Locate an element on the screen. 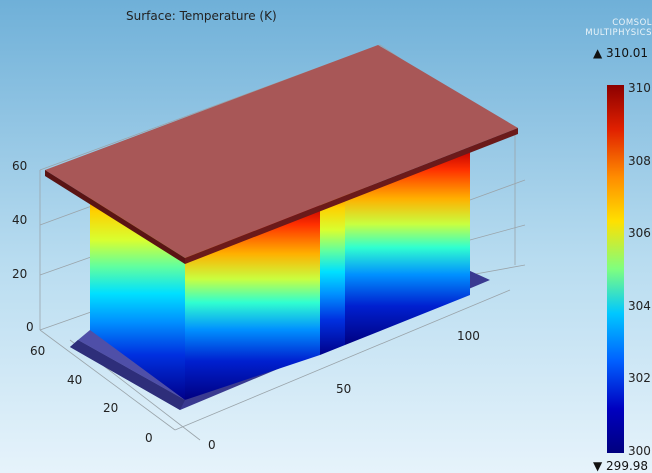  y-tick-20: 20 is located at coordinates (110, 408).